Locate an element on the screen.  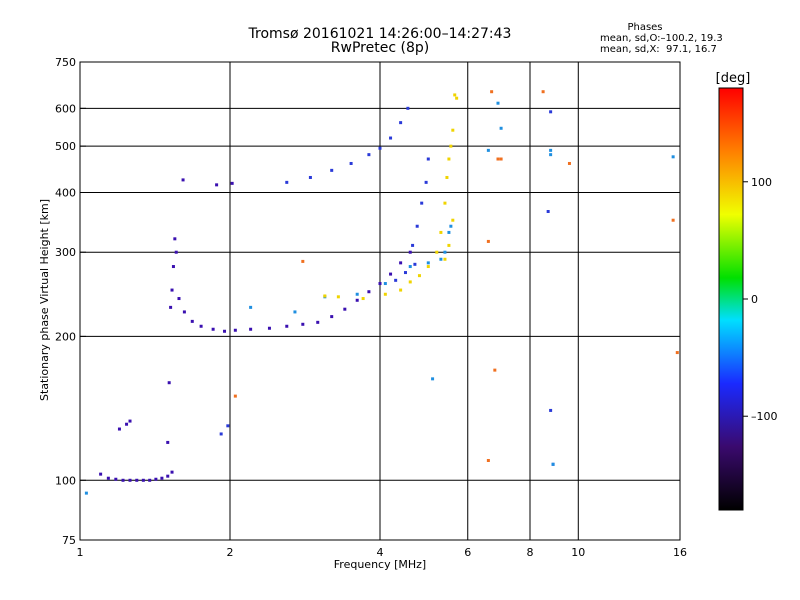
x-axis-label: Frequency [MHz] is located at coordinates (380, 564).